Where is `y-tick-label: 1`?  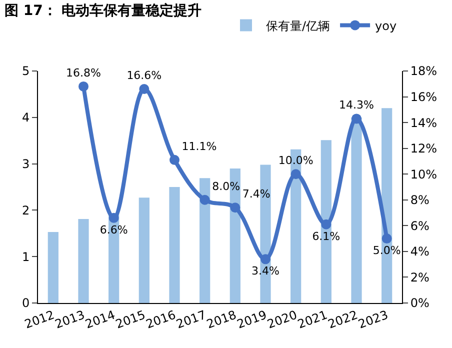
y-tick-label: 1 is located at coordinates (26, 257).